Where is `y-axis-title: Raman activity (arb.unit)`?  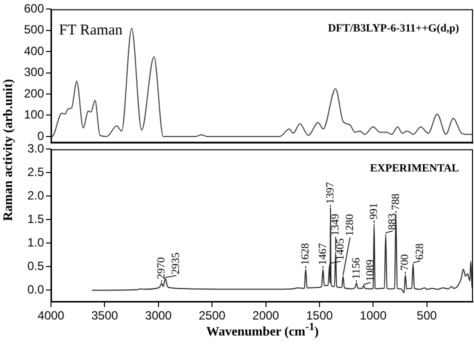 y-axis-title: Raman activity (arb.unit) is located at coordinates (8, 150).